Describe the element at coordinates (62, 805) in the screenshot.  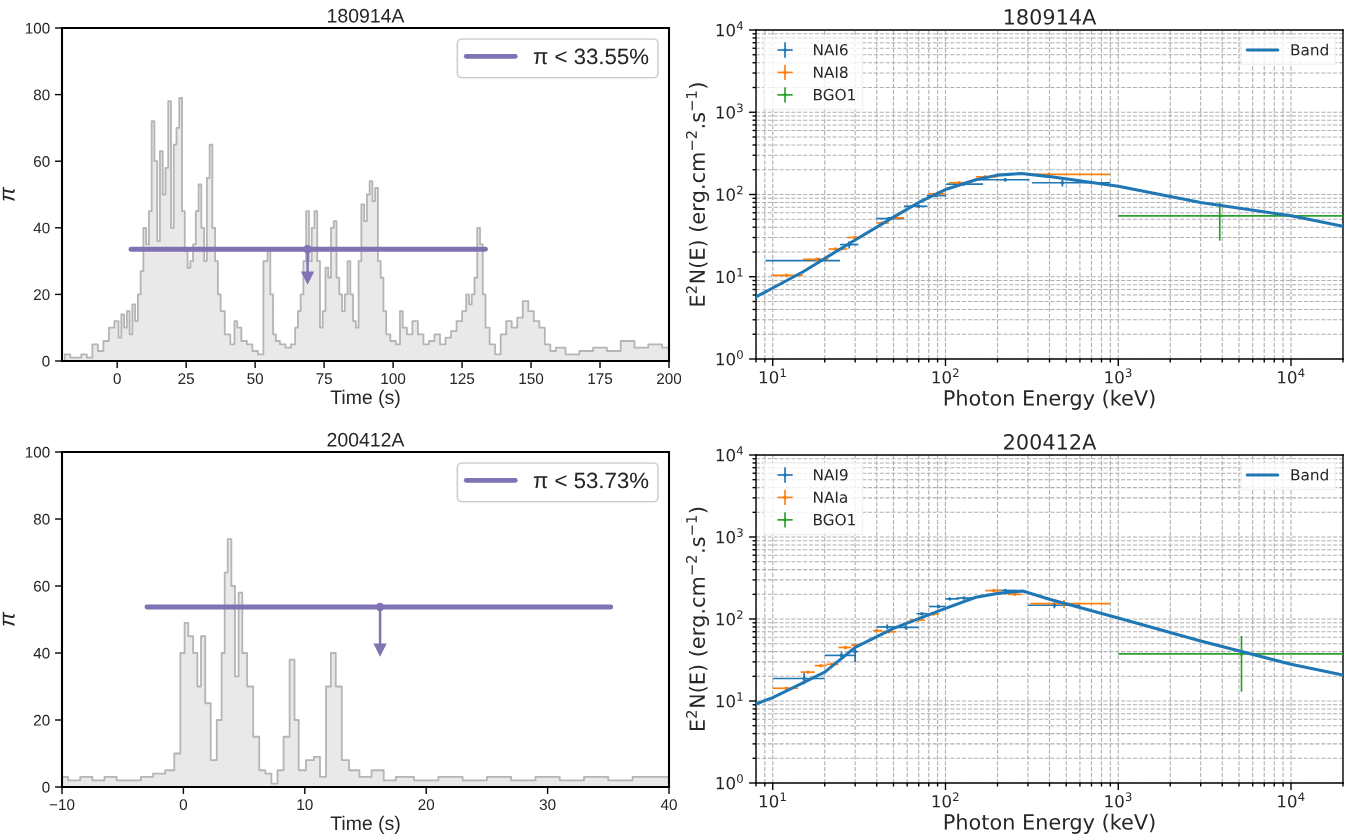
I see `x-tick-label: −10` at that location.